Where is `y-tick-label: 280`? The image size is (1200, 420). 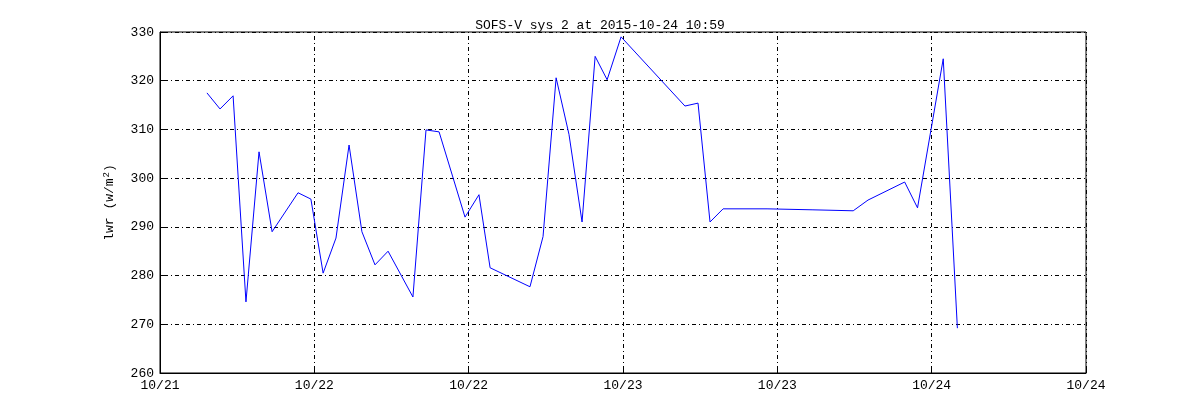 y-tick-label: 280 is located at coordinates (142, 276).